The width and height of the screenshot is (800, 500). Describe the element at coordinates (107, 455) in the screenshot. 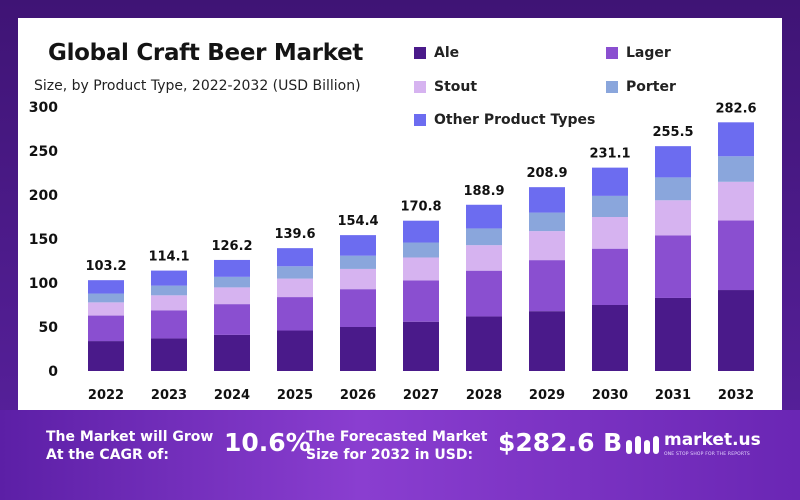

I see `cagr-label-line2: At the CAGR of:` at that location.